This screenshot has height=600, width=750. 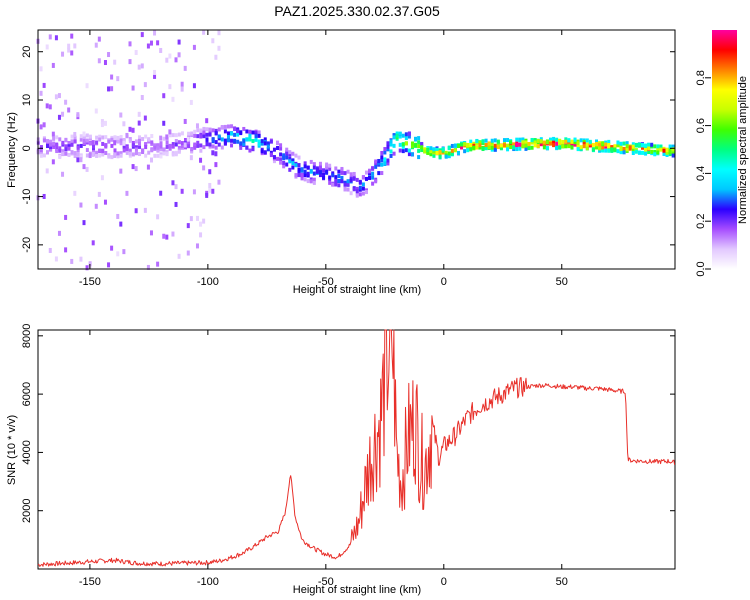 I want to click on x-tick-label: -100, so click(x=208, y=282).